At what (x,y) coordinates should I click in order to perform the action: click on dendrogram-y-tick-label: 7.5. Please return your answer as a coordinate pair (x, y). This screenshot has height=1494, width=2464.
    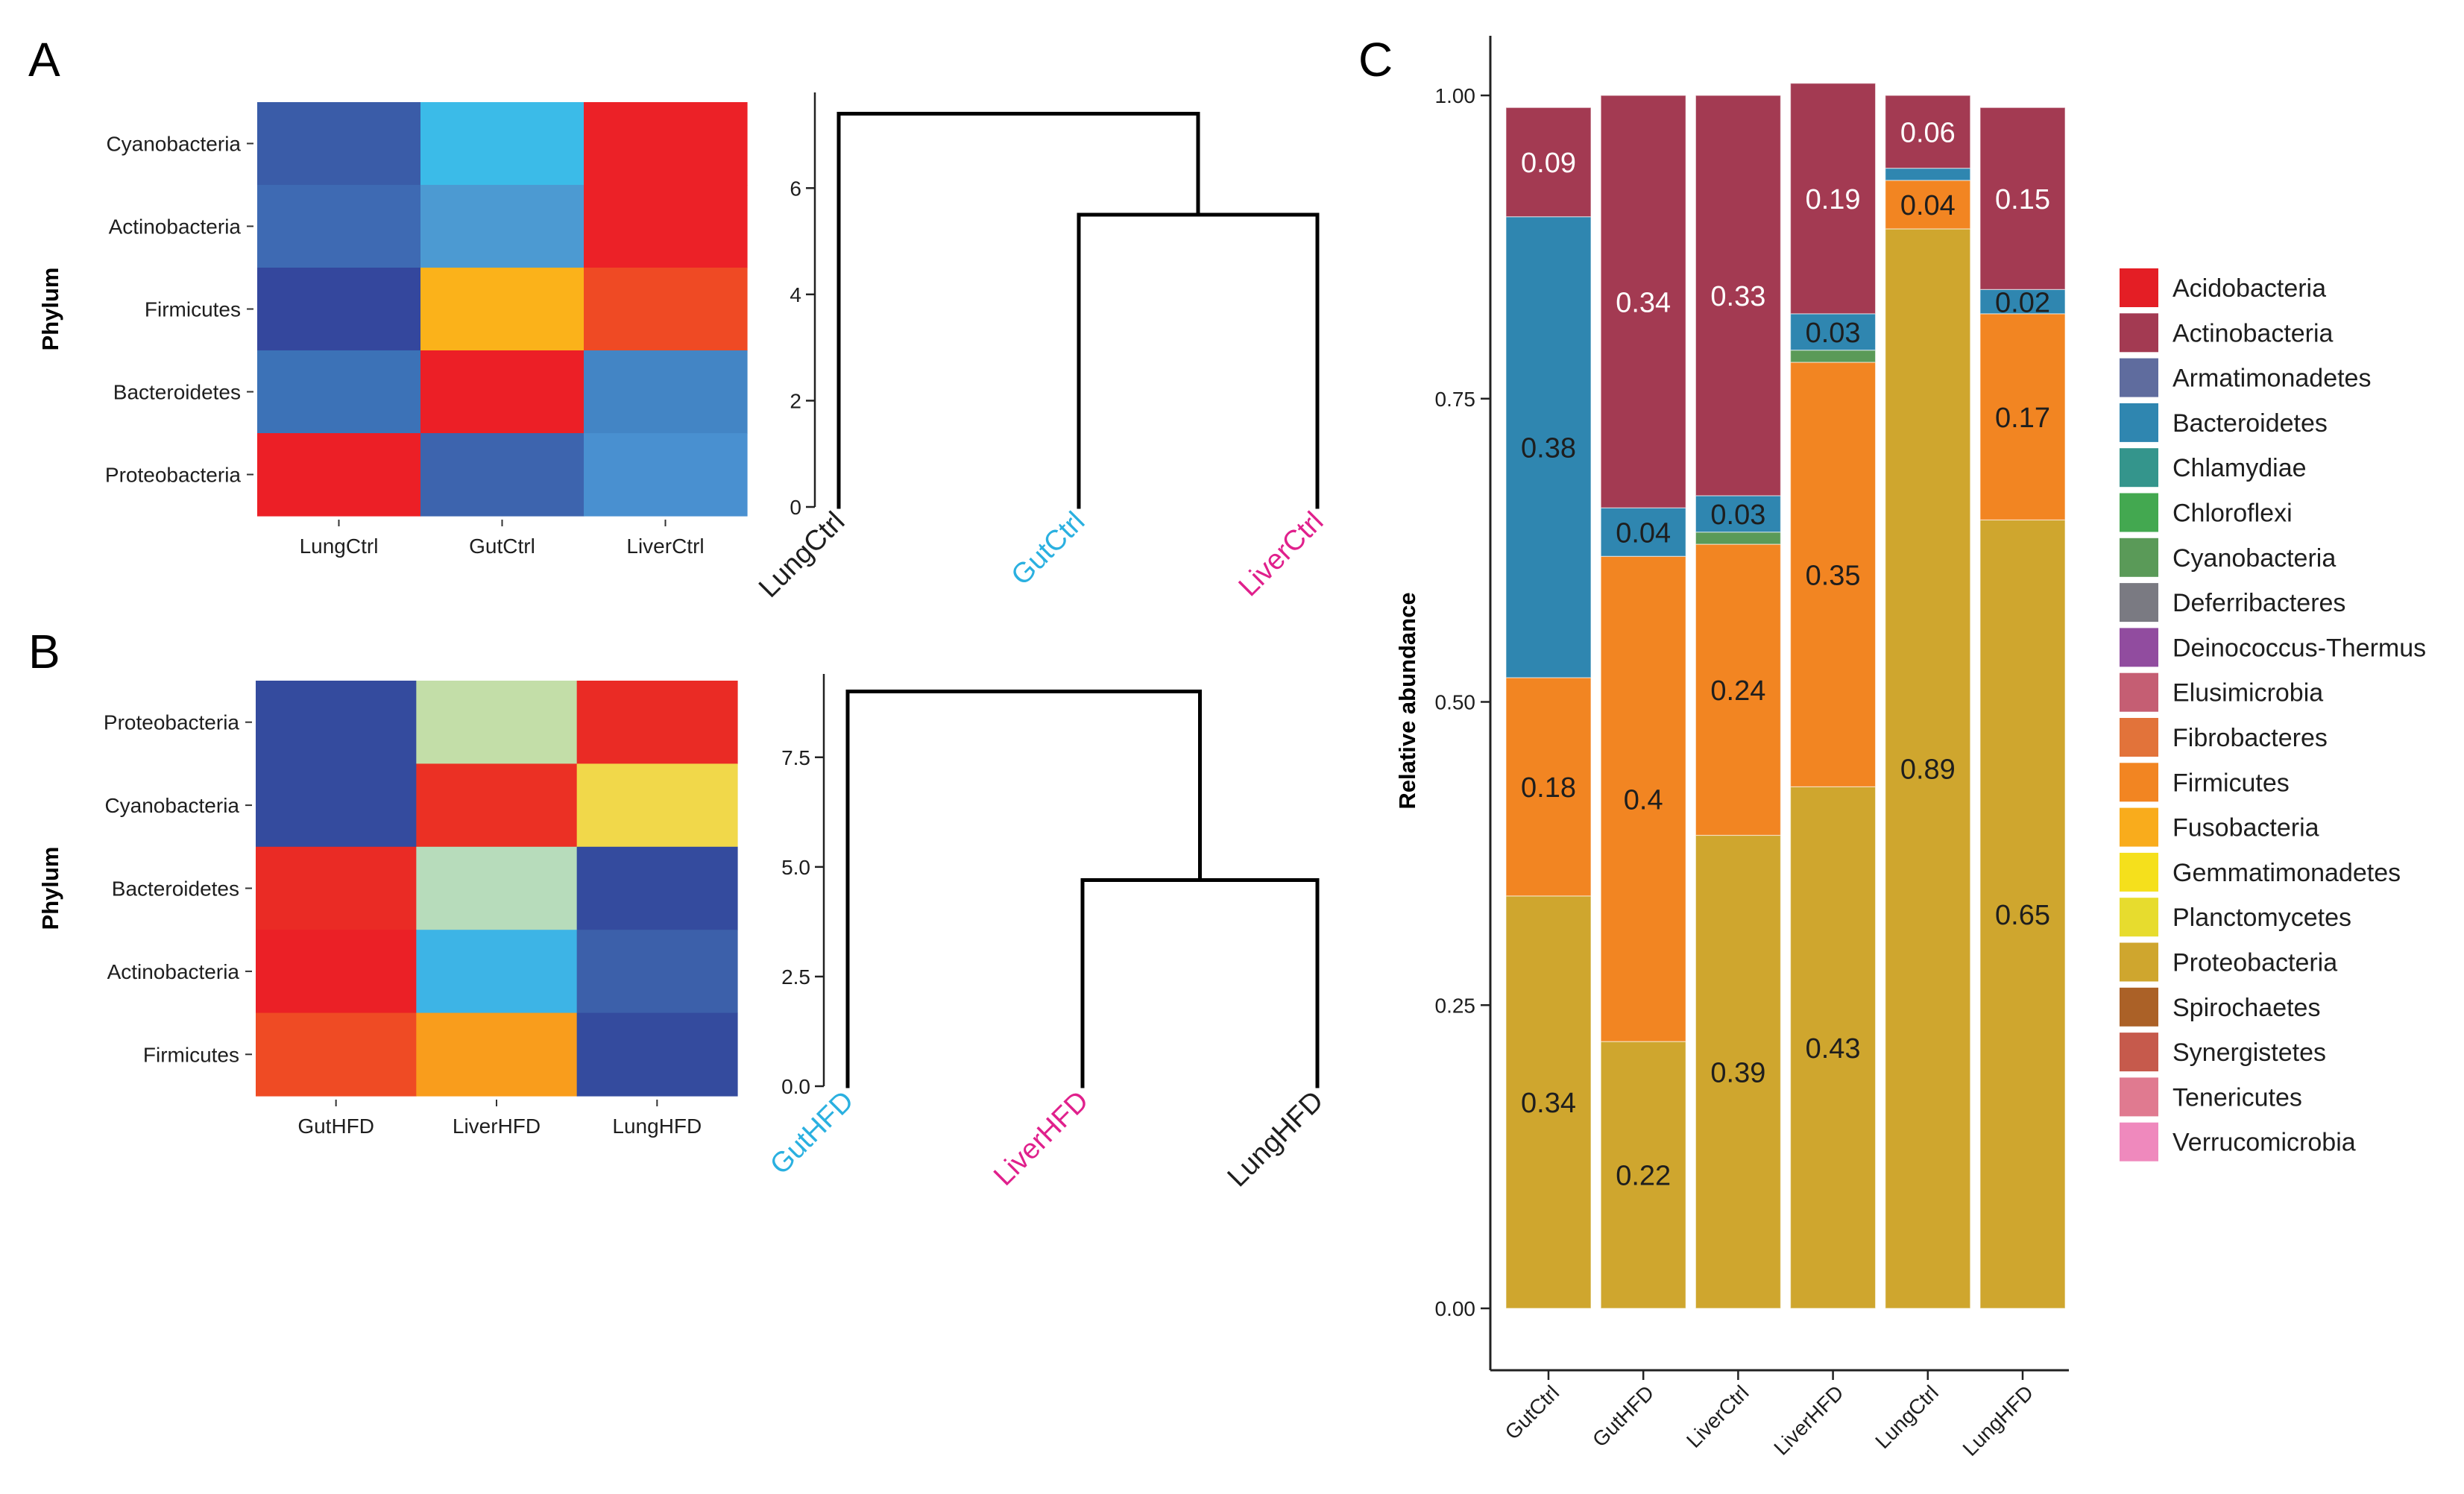
    Looking at the image, I should click on (795, 758).